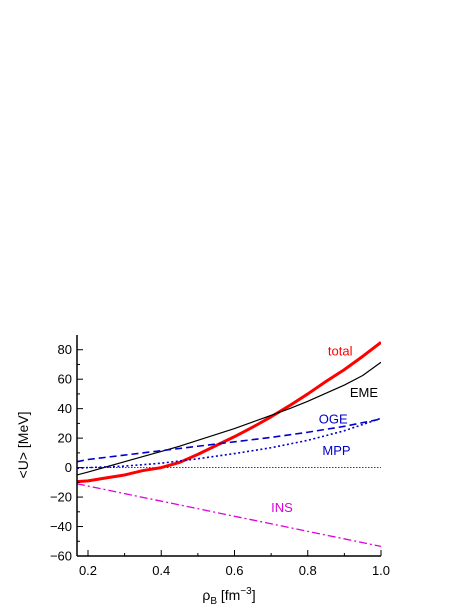 The width and height of the screenshot is (469, 607). What do you see at coordinates (282, 507) in the screenshot?
I see `series-label-ins: INS` at bounding box center [282, 507].